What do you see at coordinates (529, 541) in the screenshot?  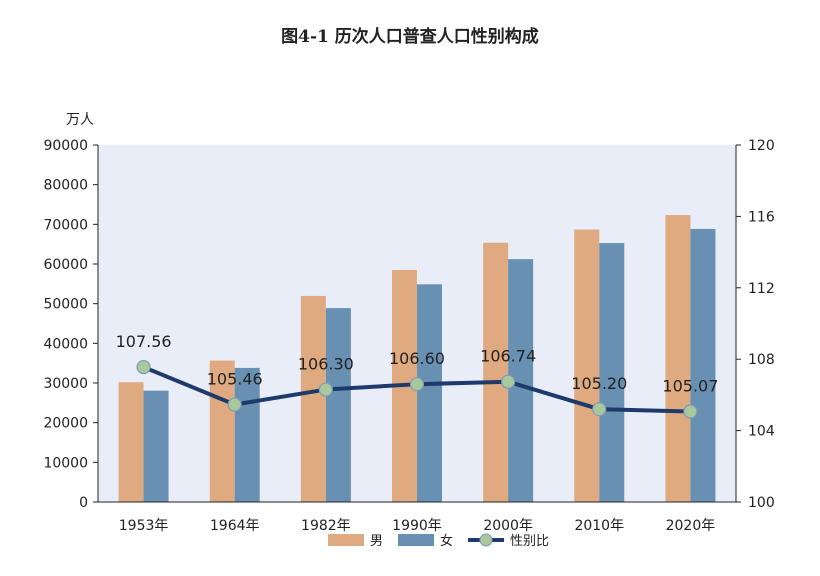 I see `legend-label-2: 性别比` at bounding box center [529, 541].